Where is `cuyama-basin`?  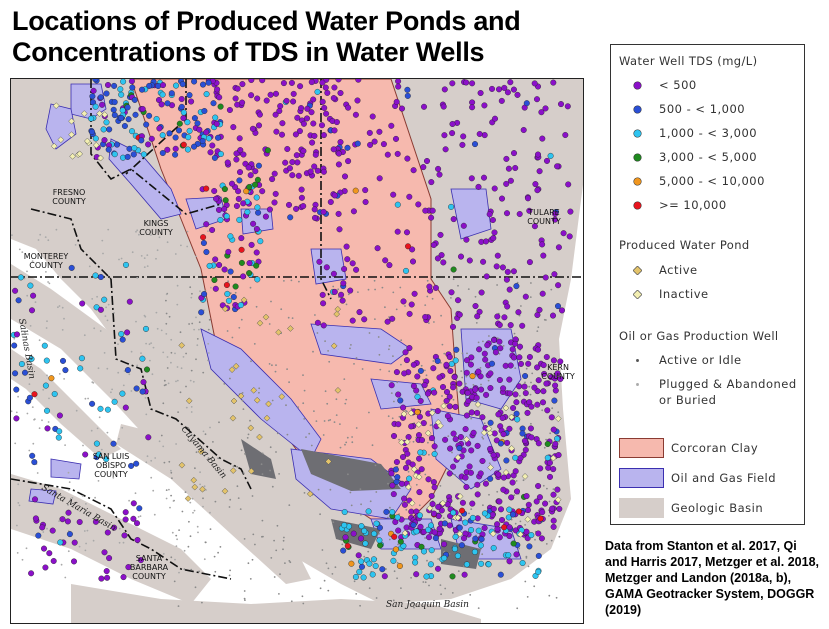
cuyama-basin is located at coordinates (213, 504).